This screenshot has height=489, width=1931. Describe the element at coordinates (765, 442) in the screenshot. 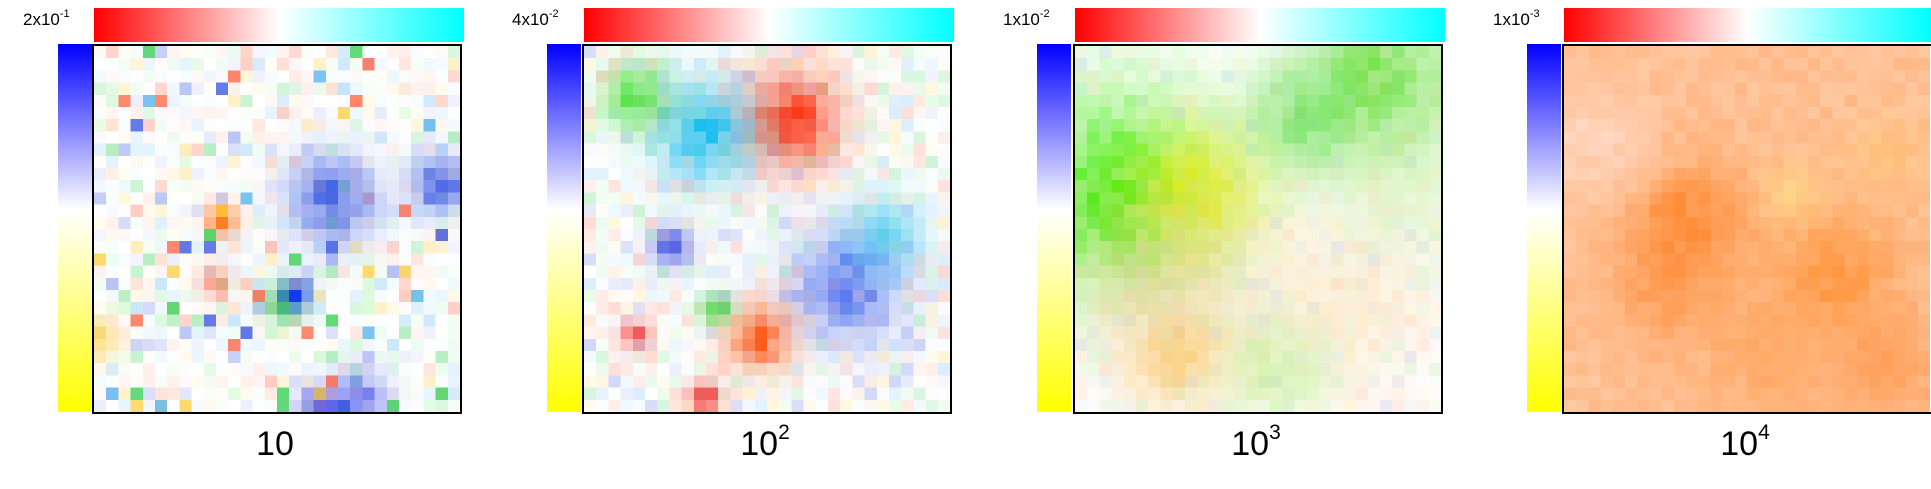

I see `heatmap-caption: 102` at that location.